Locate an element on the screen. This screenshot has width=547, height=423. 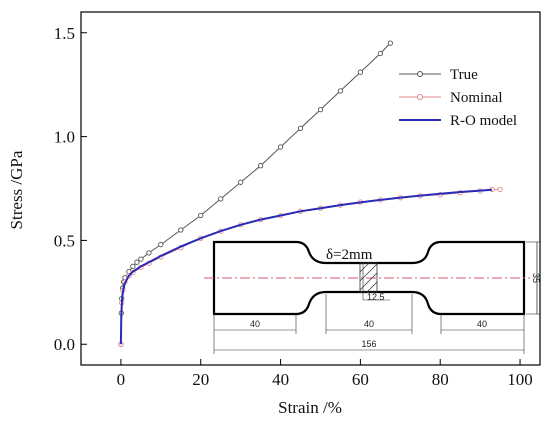
data-point-nominal is located at coordinates (500, 189).